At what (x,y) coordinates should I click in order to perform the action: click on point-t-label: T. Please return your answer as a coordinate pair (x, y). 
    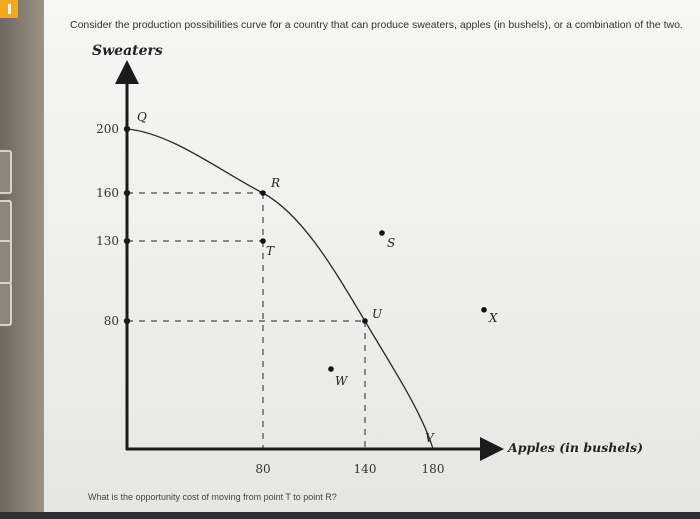
    Looking at the image, I should click on (270, 251).